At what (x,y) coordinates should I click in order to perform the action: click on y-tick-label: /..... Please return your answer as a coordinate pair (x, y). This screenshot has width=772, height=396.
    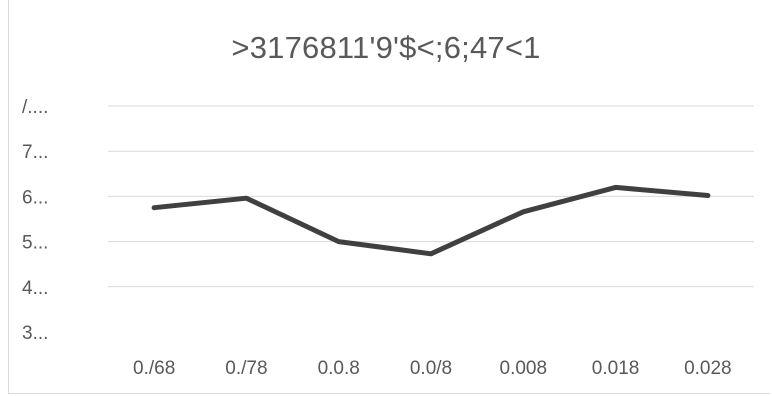
    Looking at the image, I should click on (35, 107).